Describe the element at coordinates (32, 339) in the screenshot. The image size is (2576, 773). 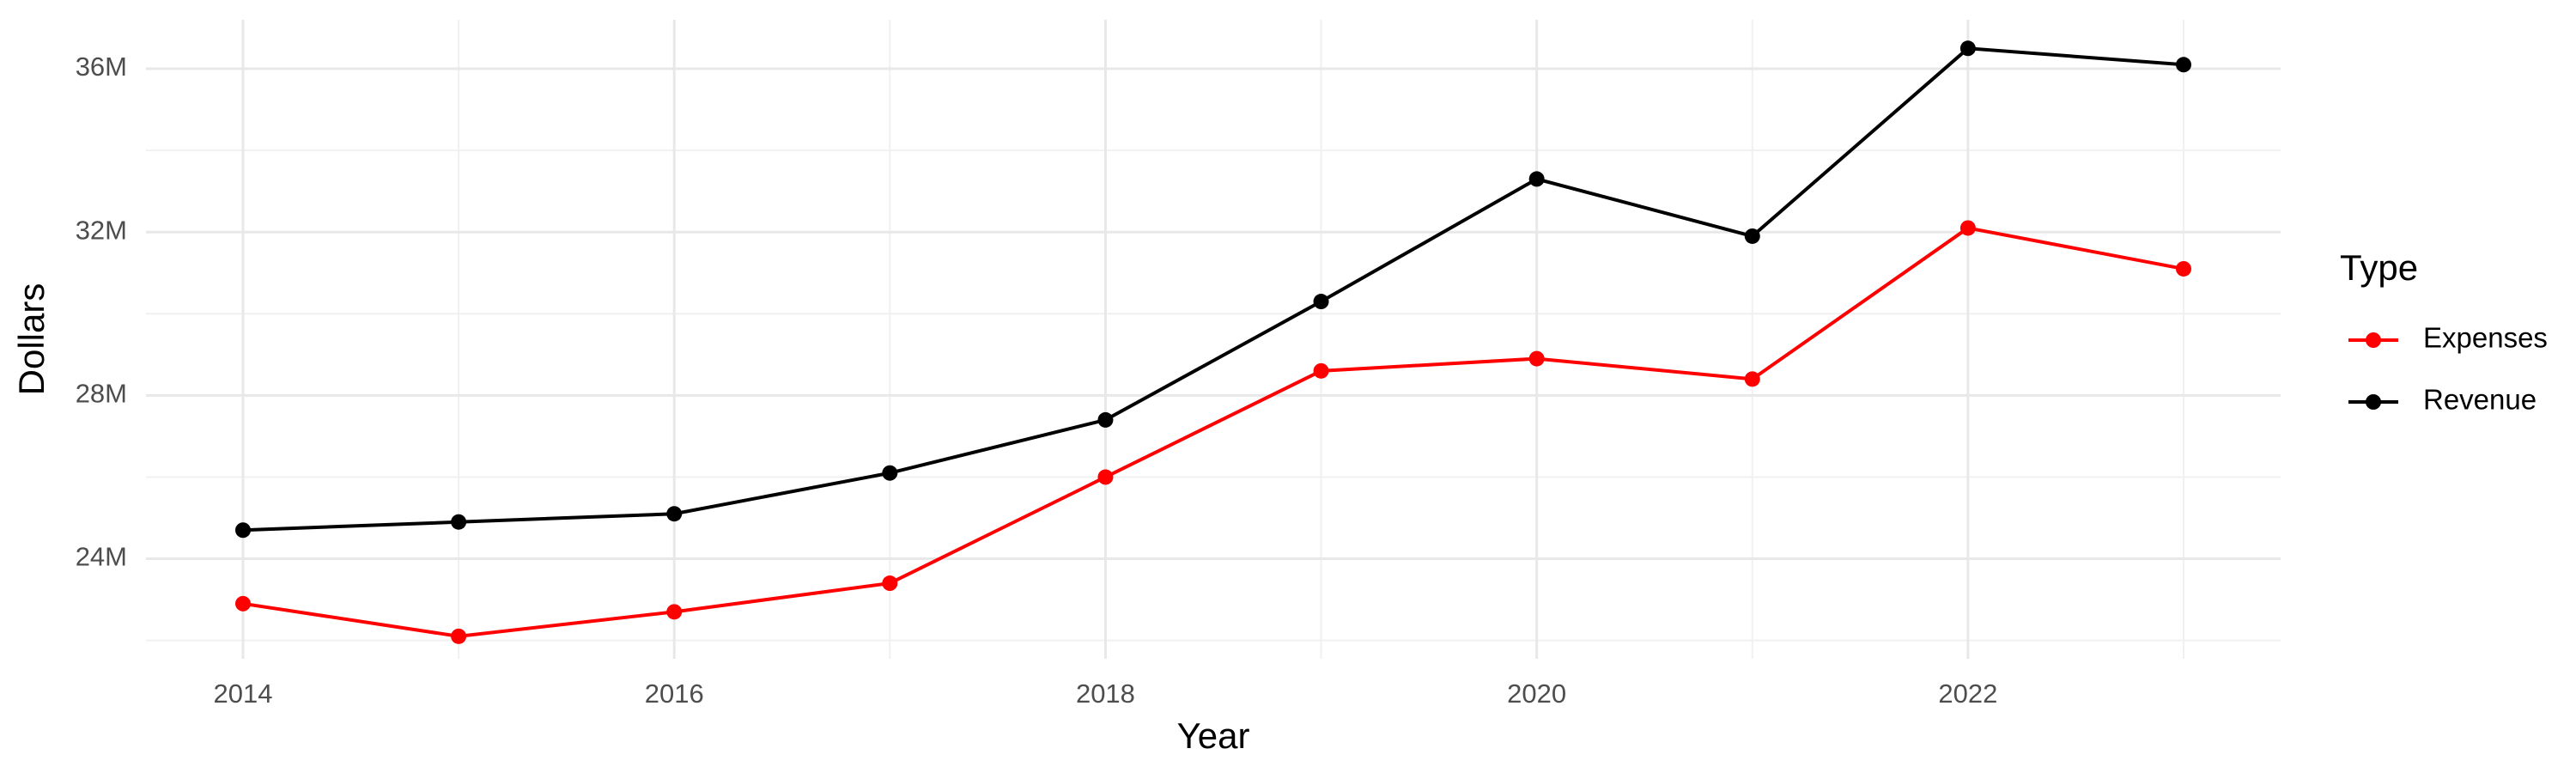
I see `y-axis-title: Dollars` at that location.